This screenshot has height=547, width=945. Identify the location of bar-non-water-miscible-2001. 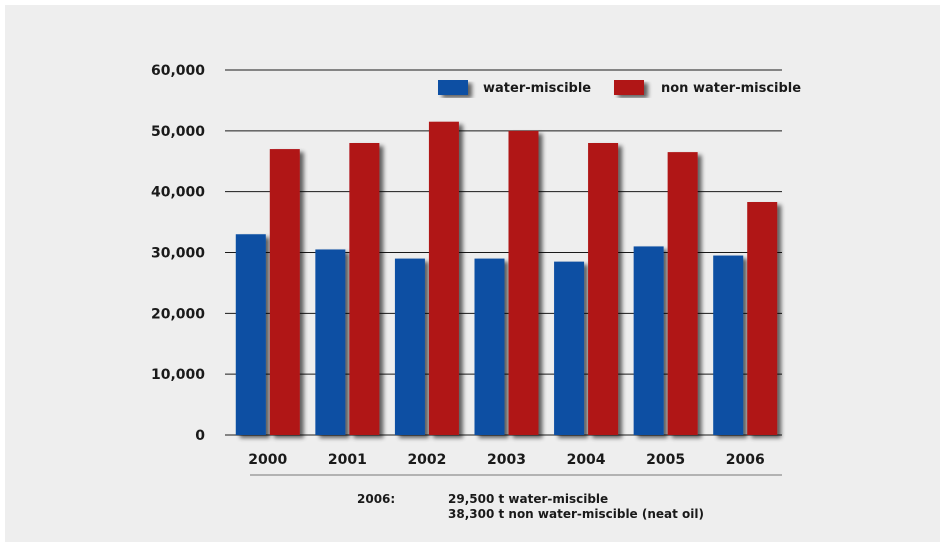
(364, 289).